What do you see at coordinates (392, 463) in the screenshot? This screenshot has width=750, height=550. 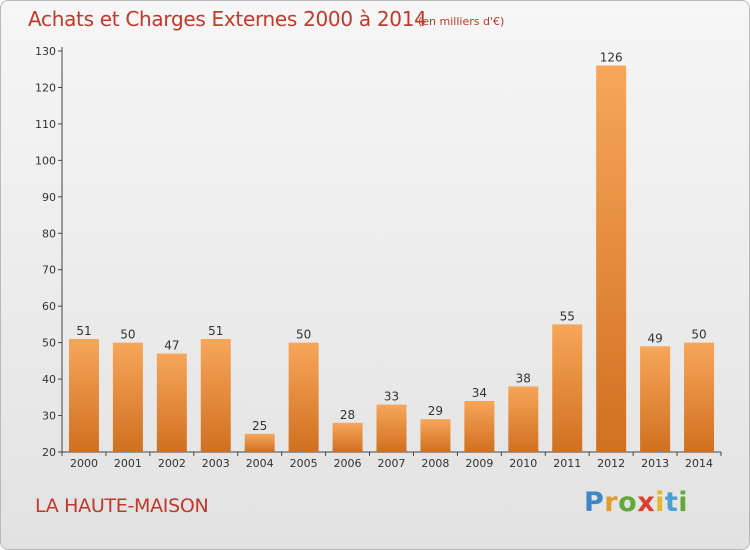 I see `x-tick-label: 2007` at bounding box center [392, 463].